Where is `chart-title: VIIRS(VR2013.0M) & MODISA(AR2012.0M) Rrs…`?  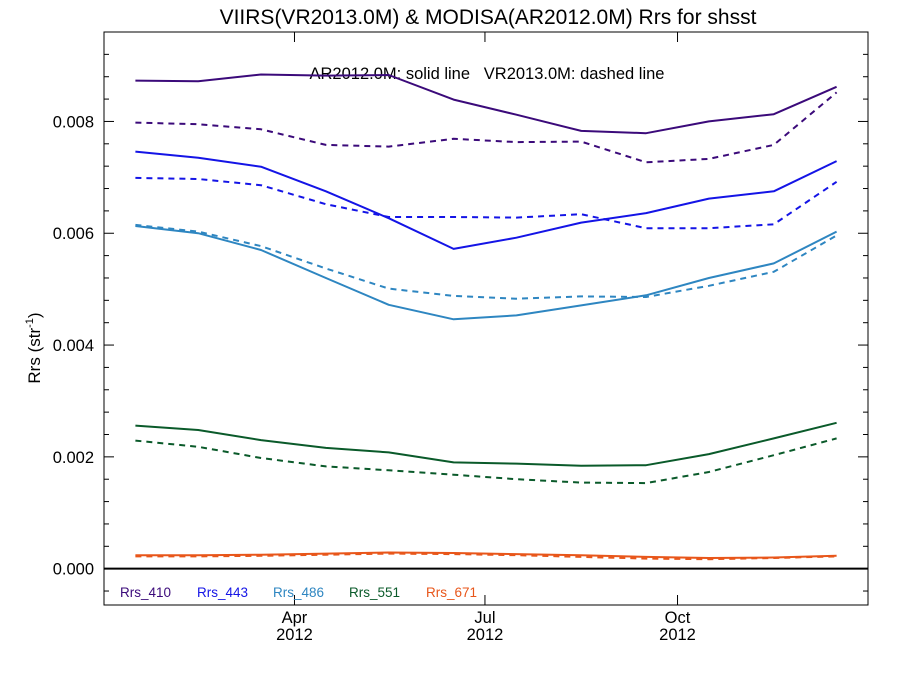 chart-title: VIIRS(VR2013.0M) & MODISA(AR2012.0M) Rrs… is located at coordinates (488, 17).